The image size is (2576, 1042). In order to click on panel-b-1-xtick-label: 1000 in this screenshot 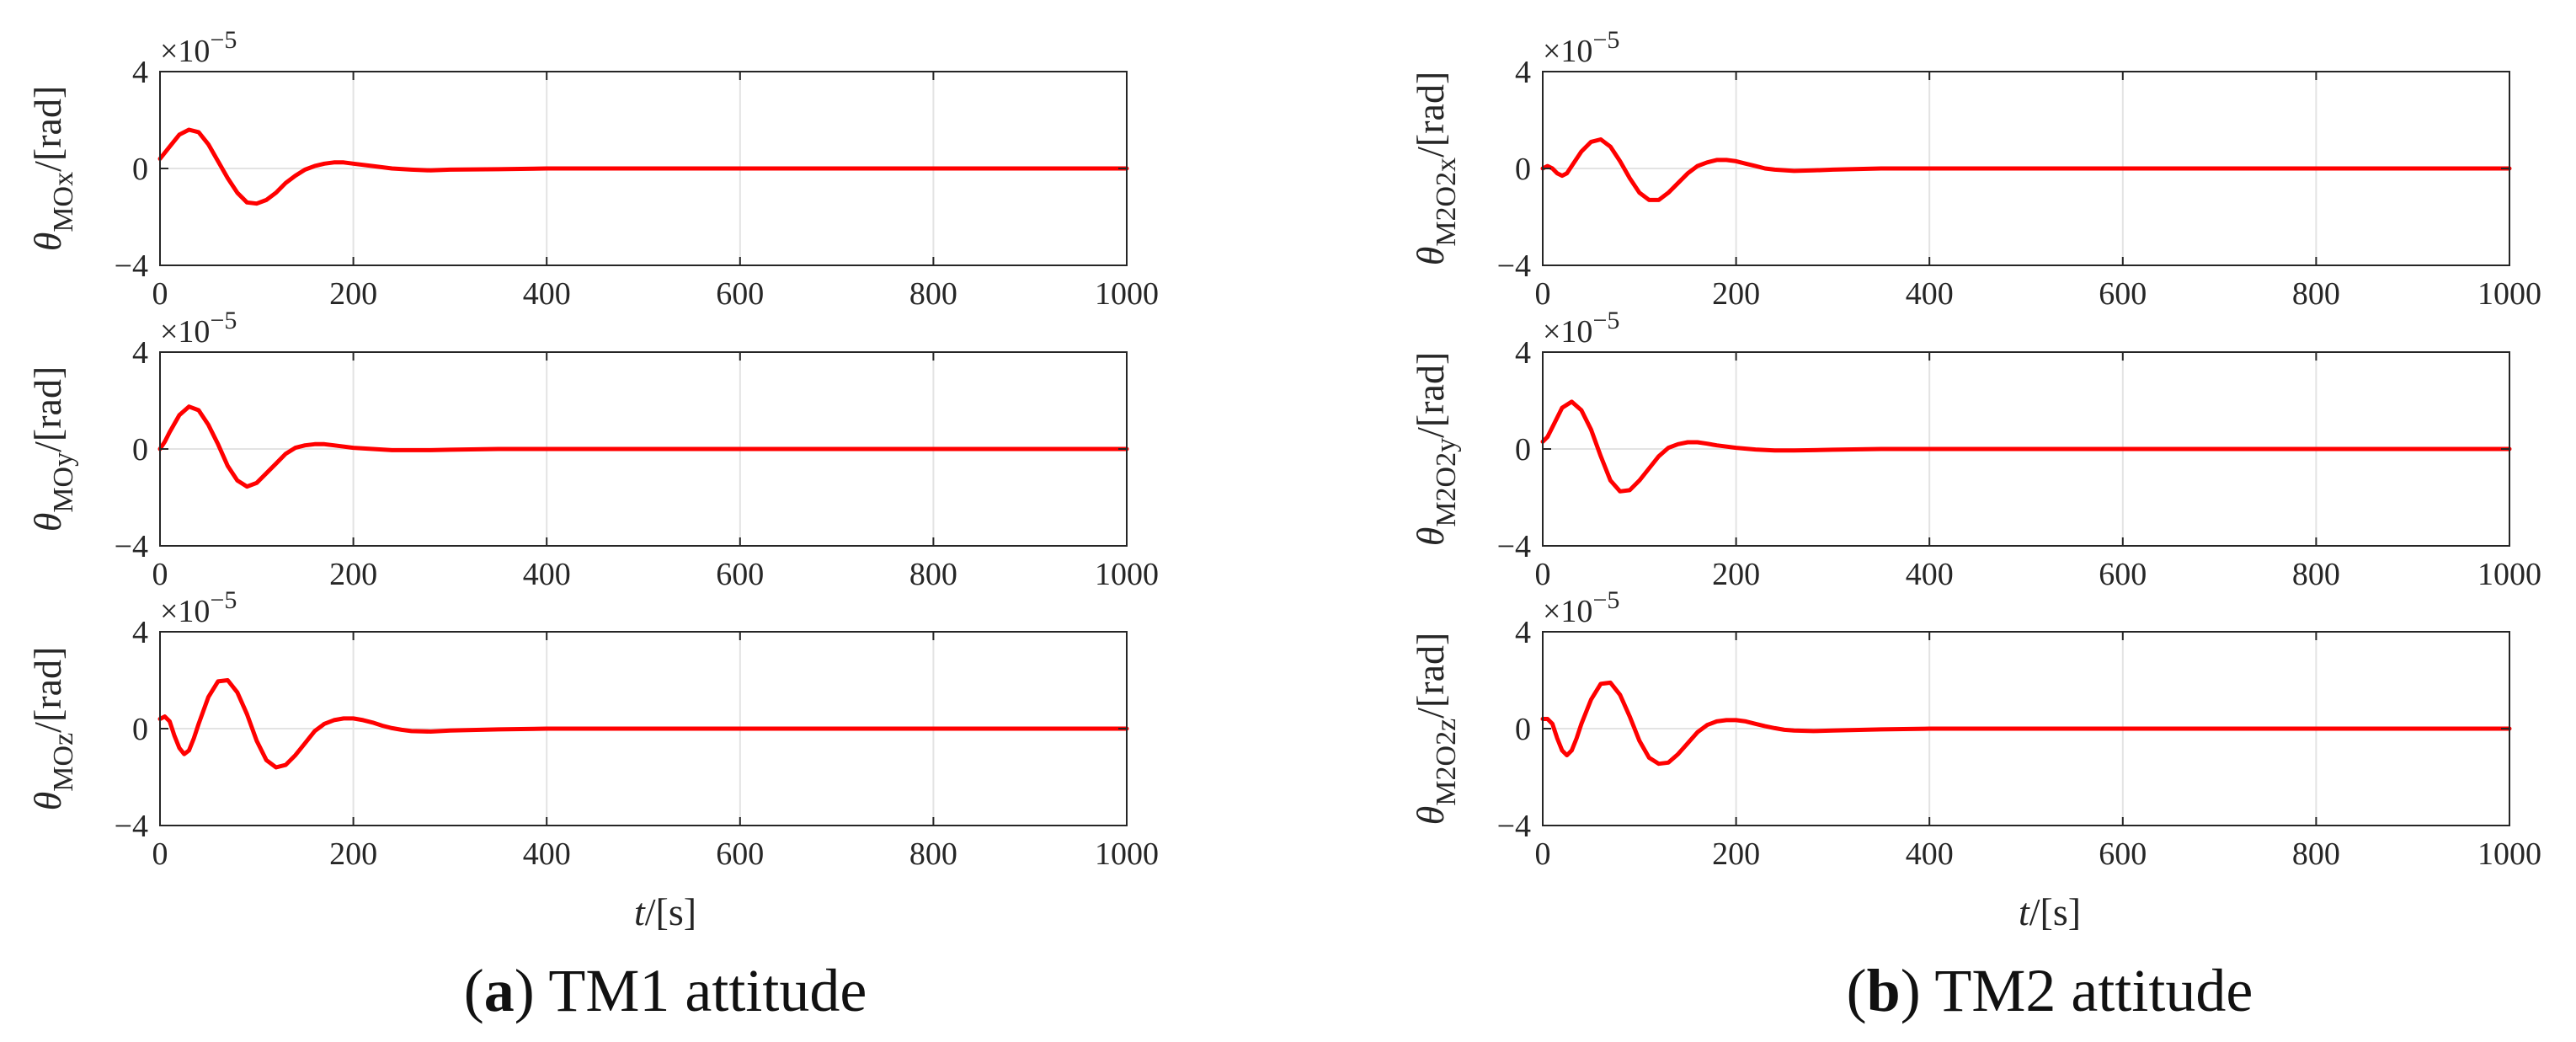, I will do `click(2509, 294)`.